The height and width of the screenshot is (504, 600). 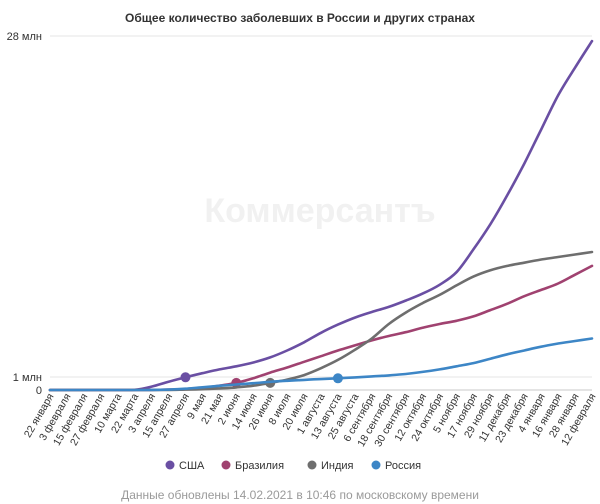 What do you see at coordinates (319, 211) in the screenshot?
I see `watermark: Коммерсантъ` at bounding box center [319, 211].